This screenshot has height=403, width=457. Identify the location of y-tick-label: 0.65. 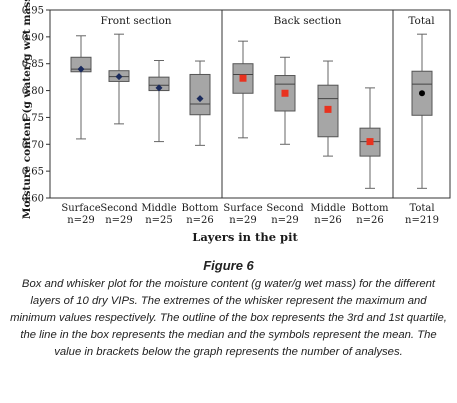
(33, 172).